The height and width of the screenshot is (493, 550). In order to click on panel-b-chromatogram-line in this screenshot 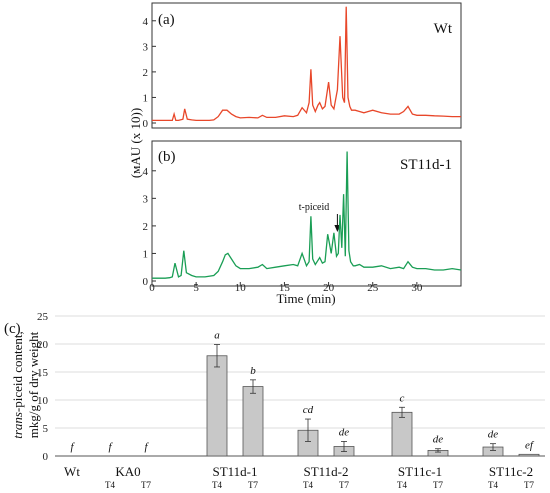, I will do `click(307, 215)`.